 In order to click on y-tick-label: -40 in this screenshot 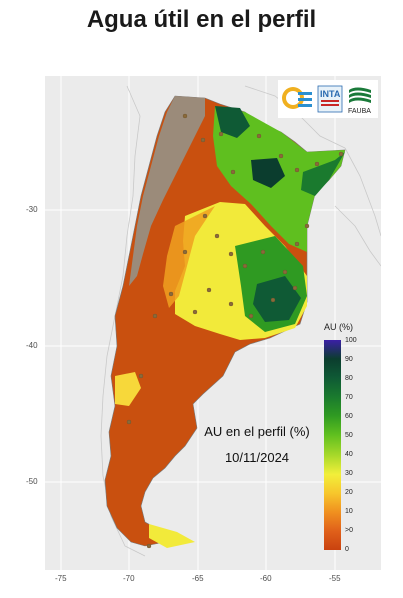, I will do `click(32, 345)`.